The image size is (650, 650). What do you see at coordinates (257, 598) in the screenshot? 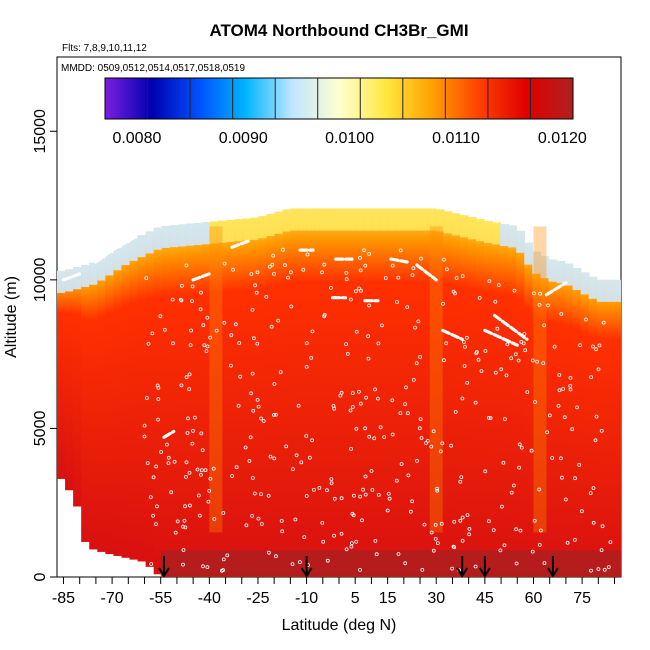
I see `x-tick-label: -25` at bounding box center [257, 598].